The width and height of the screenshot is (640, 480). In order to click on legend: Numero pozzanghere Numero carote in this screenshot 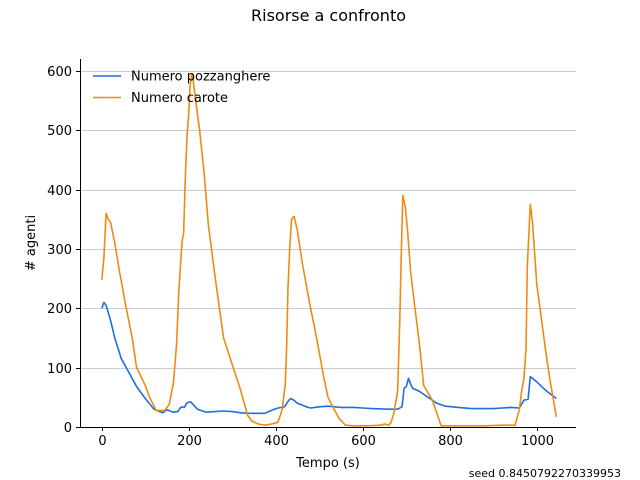, I will do `click(181, 88)`.